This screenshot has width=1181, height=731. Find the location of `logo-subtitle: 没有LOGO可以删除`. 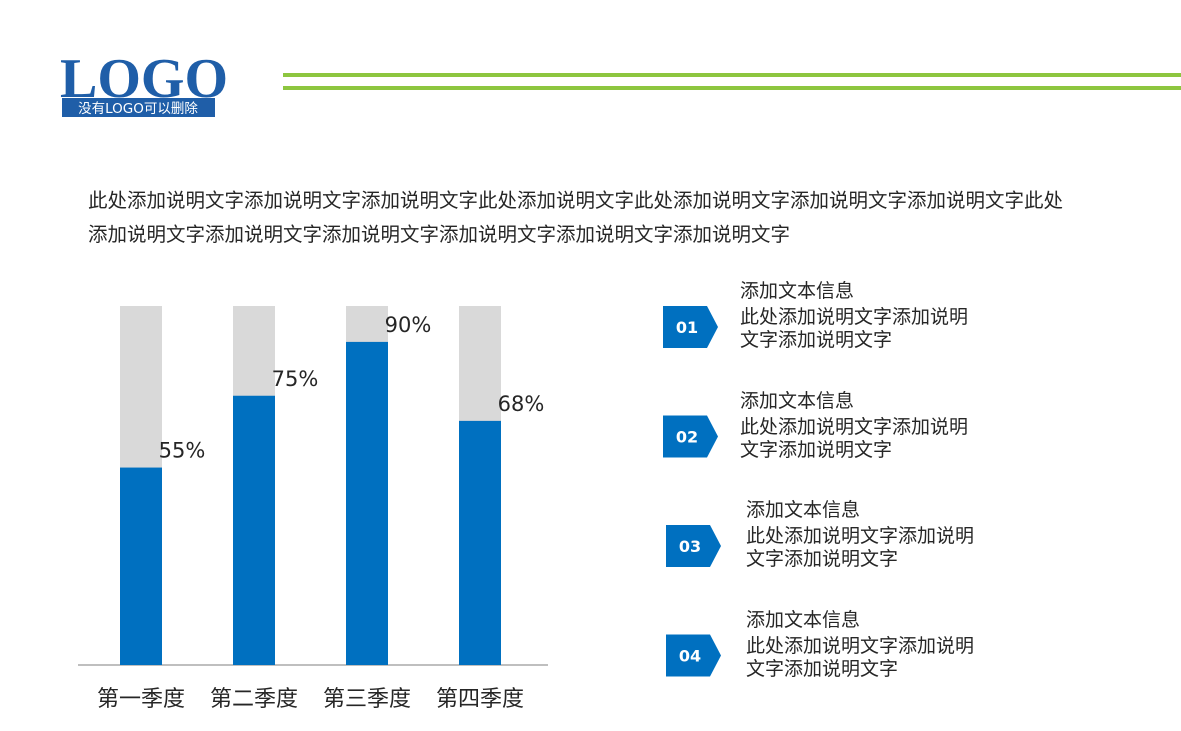

logo-subtitle: 没有LOGO可以删除 is located at coordinates (138, 109).